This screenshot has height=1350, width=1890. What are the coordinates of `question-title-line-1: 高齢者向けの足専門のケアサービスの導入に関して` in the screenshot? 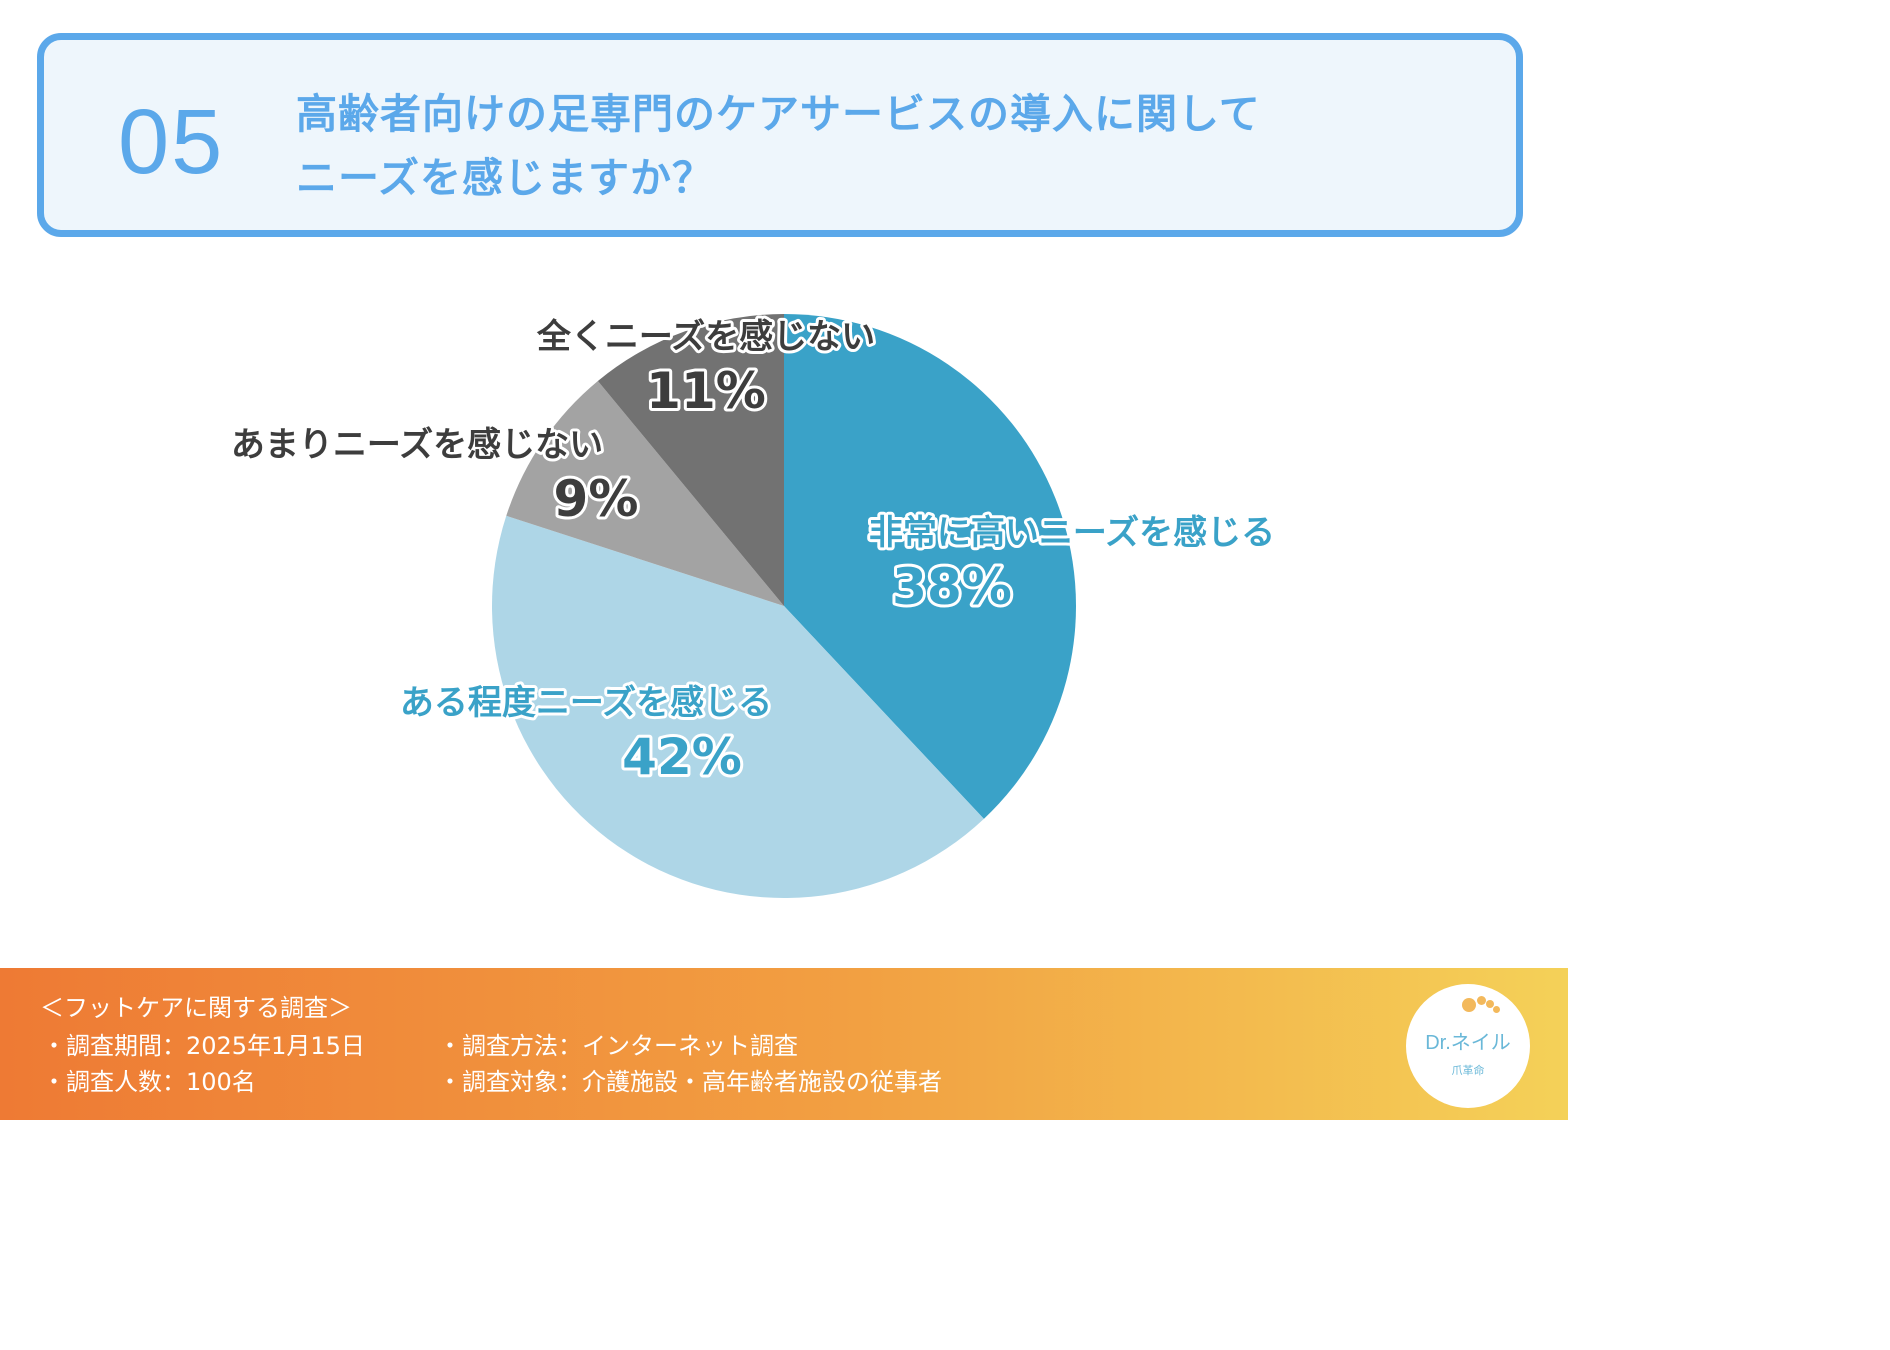 It's located at (778, 114).